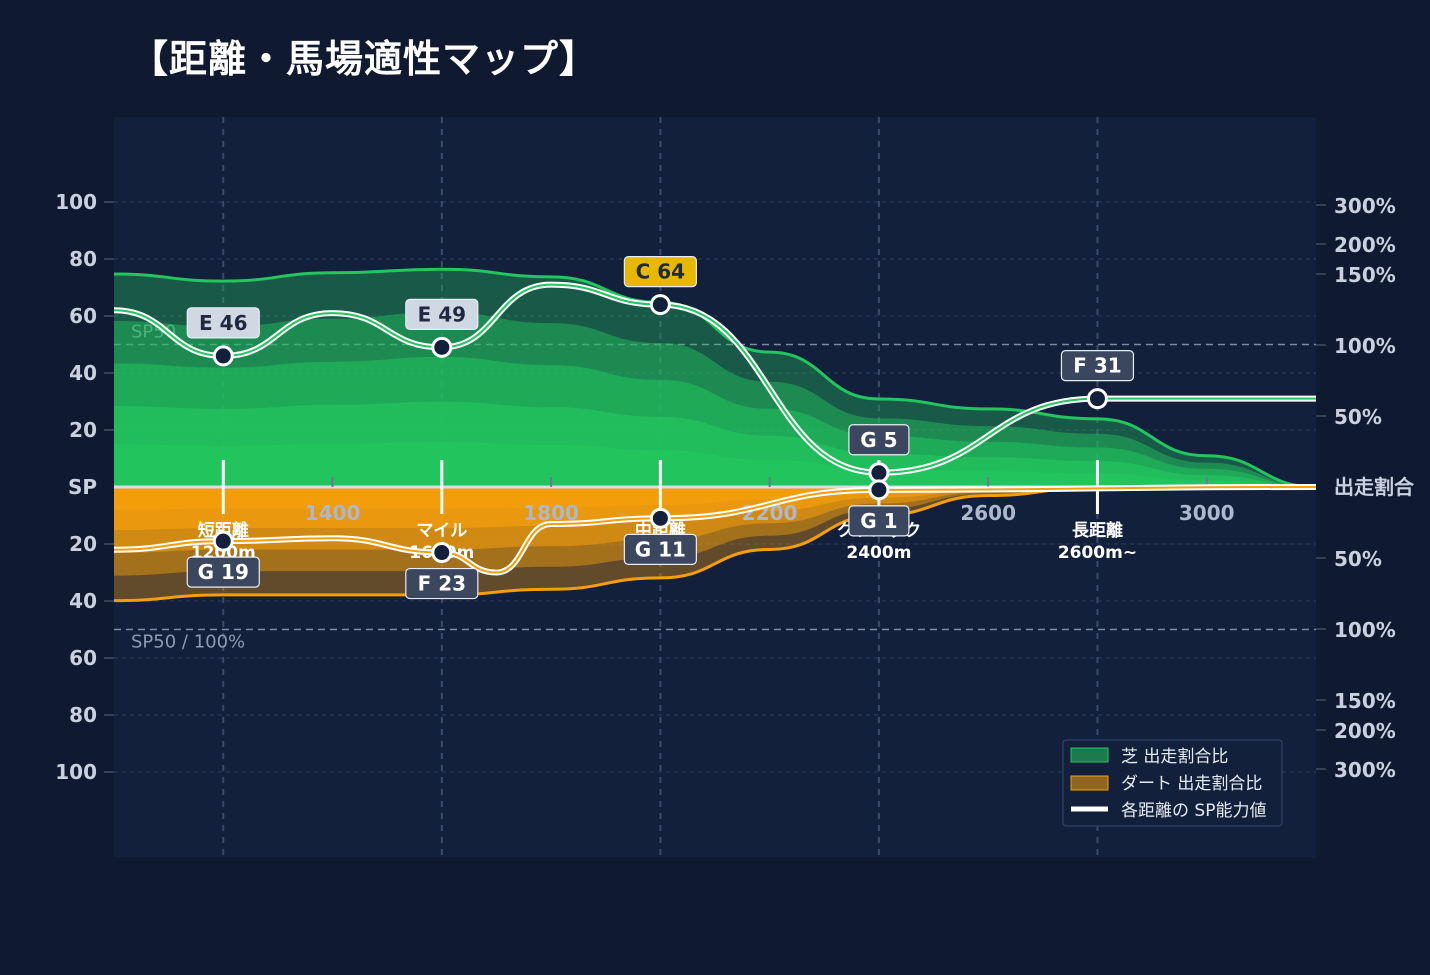  Describe the element at coordinates (878, 553) in the screenshot. I see `distance-category-range: 2400m` at that location.